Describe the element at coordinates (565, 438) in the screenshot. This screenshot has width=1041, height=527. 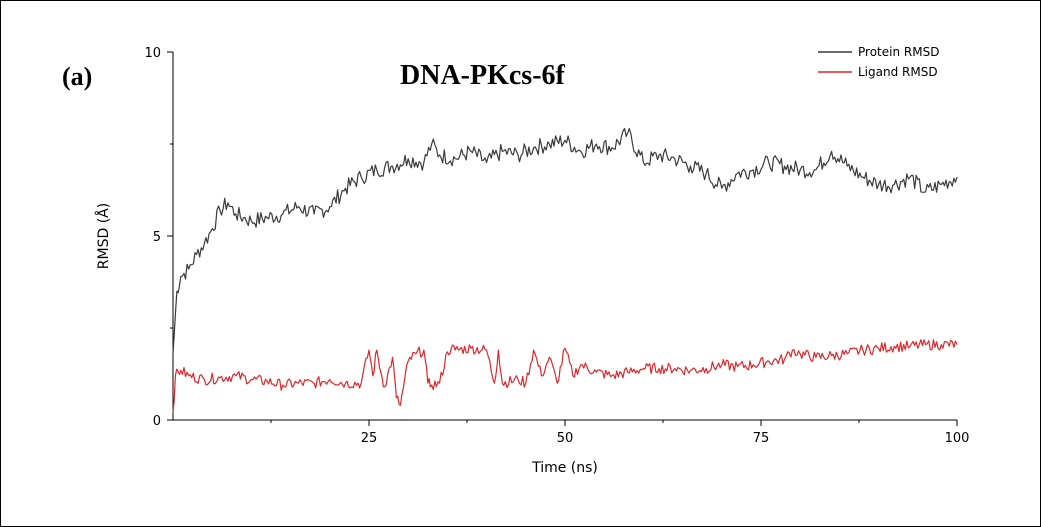
I see `x-tick-label: 50` at that location.